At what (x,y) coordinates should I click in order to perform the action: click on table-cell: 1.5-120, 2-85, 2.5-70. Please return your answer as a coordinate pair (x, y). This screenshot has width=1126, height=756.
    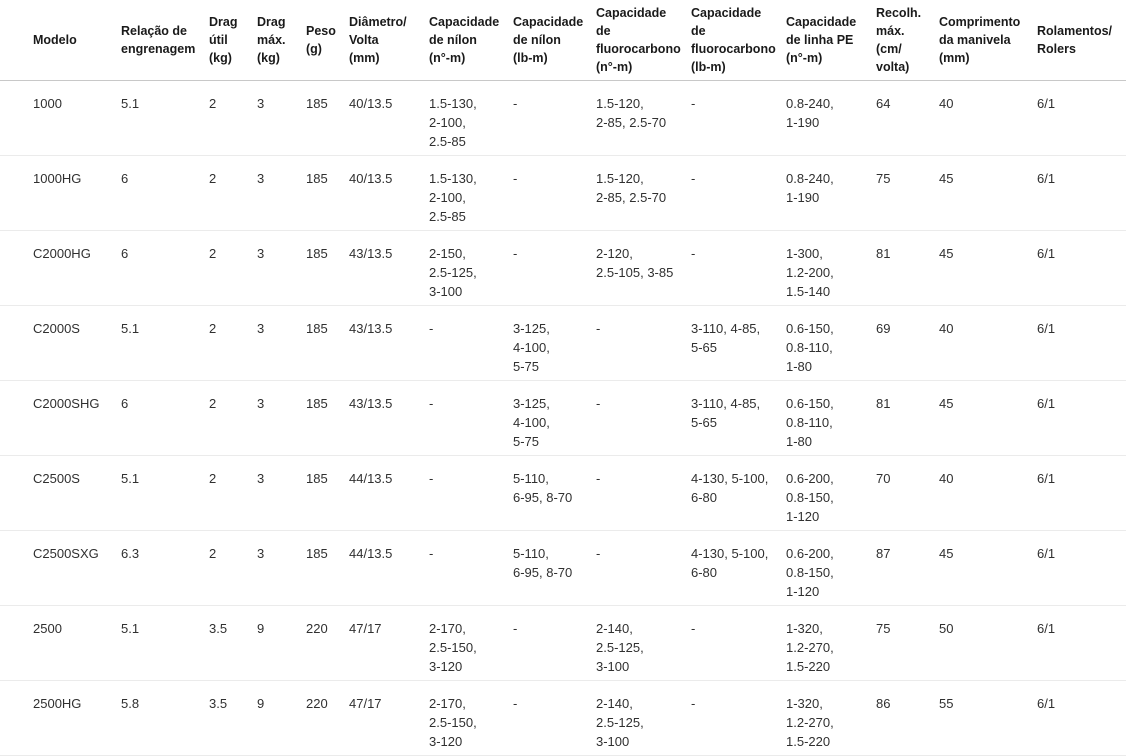
    Looking at the image, I should click on (631, 113).